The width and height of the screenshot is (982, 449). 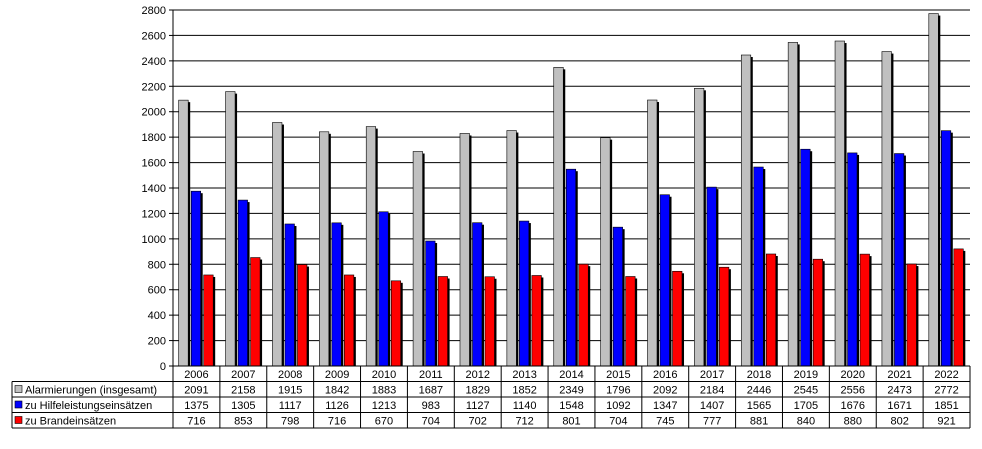 I want to click on data-label: 1213, so click(x=384, y=406).